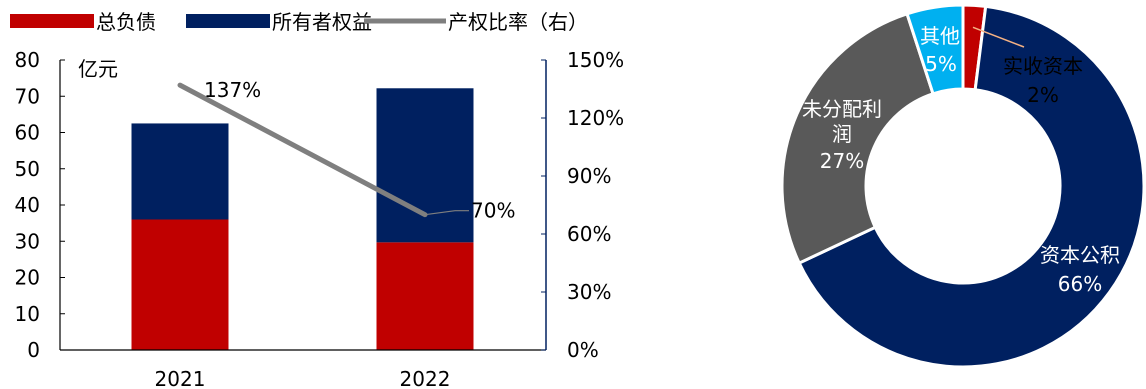  I want to click on y2-tick-label: 0%, so click(583, 350).